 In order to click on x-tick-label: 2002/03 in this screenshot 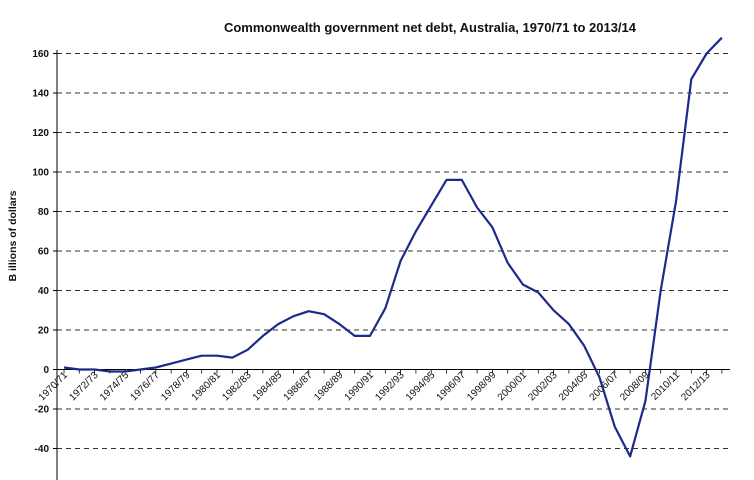, I will do `click(543, 387)`.